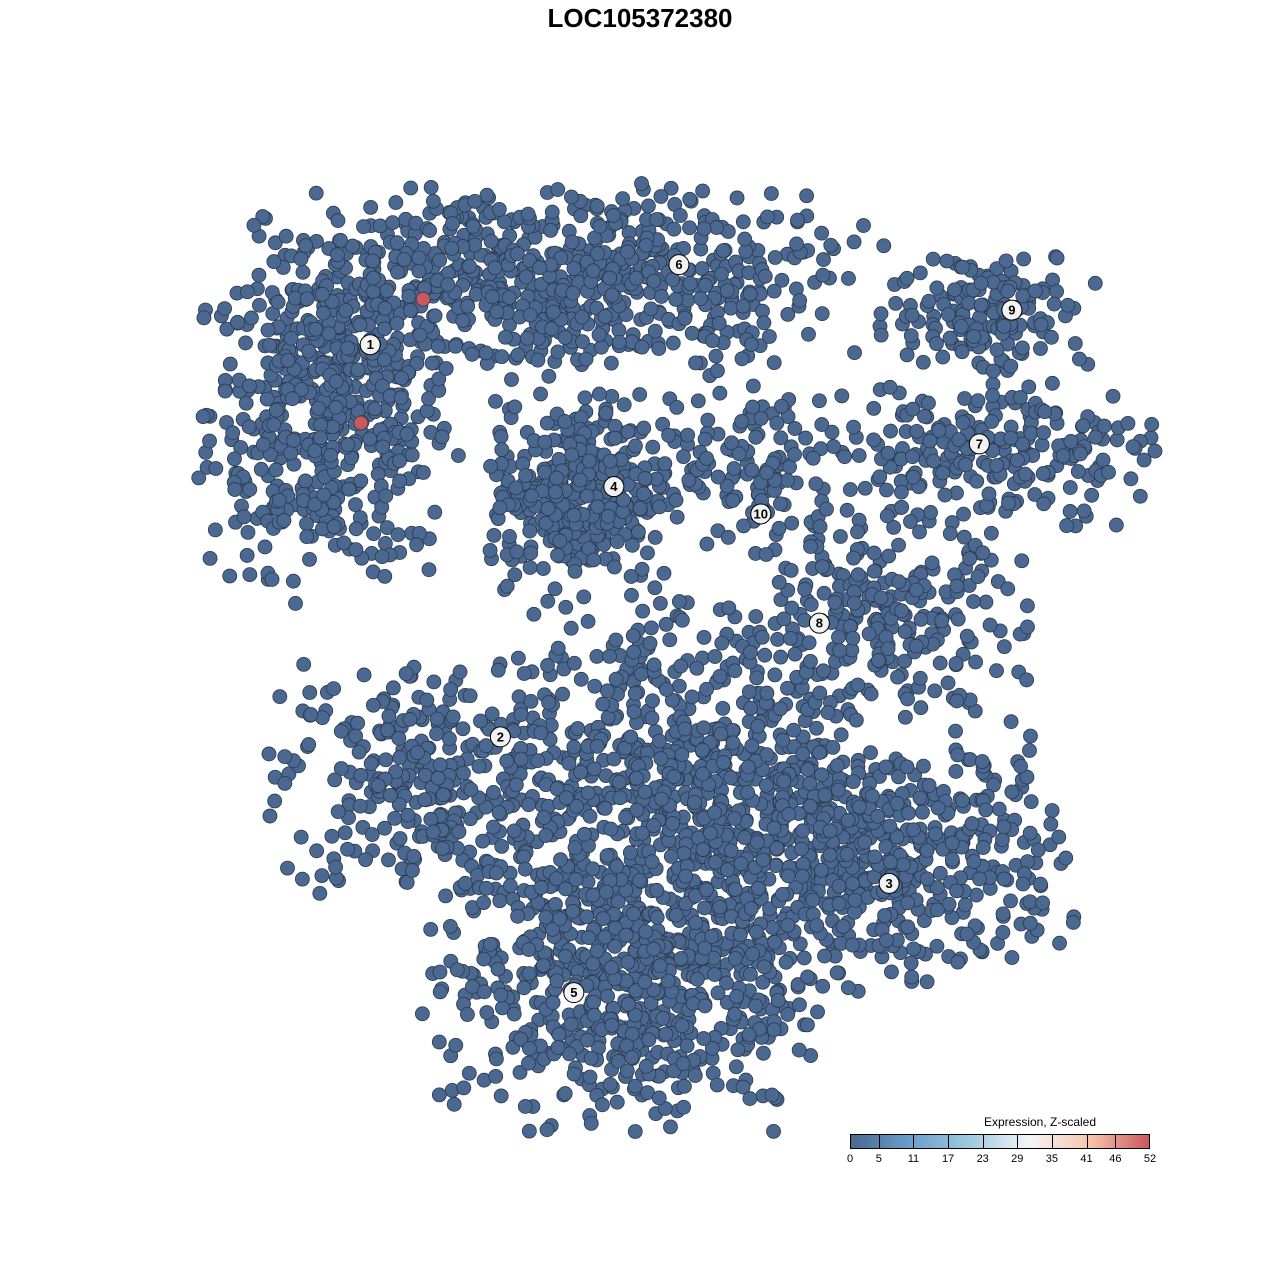  I want to click on legend-tick-label: 17, so click(948, 1159).